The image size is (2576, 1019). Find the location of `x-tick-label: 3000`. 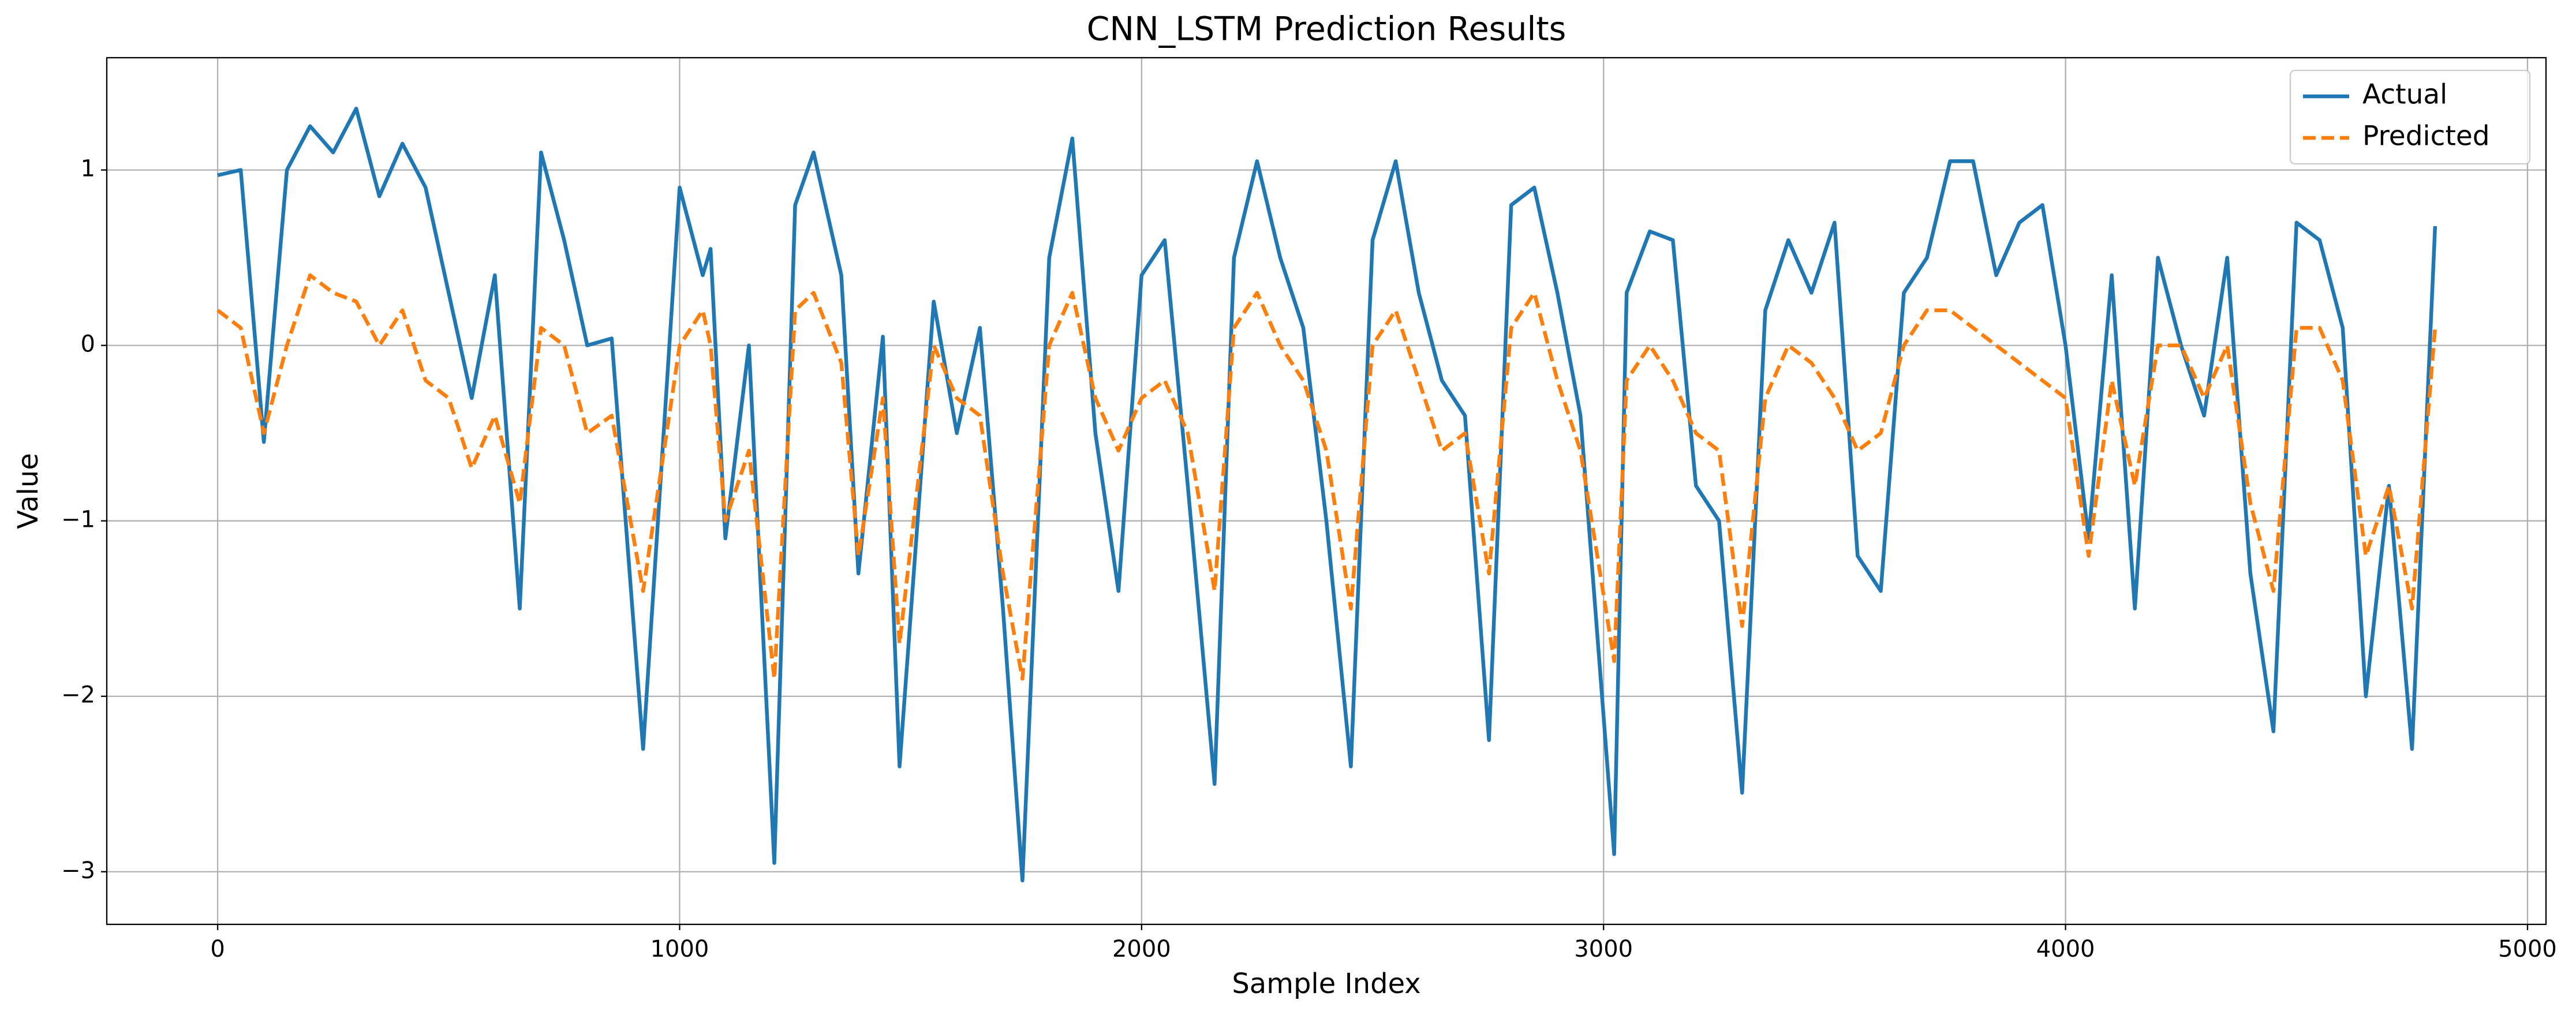

x-tick-label: 3000 is located at coordinates (1603, 949).